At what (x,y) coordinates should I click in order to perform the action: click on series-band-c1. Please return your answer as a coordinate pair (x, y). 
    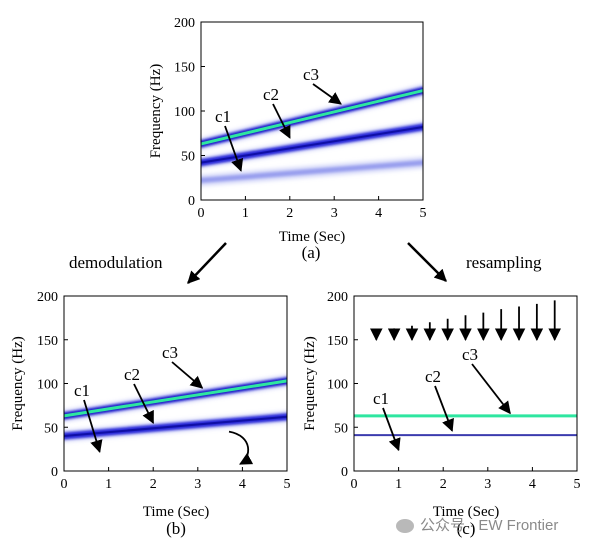
    Looking at the image, I should click on (312, 171).